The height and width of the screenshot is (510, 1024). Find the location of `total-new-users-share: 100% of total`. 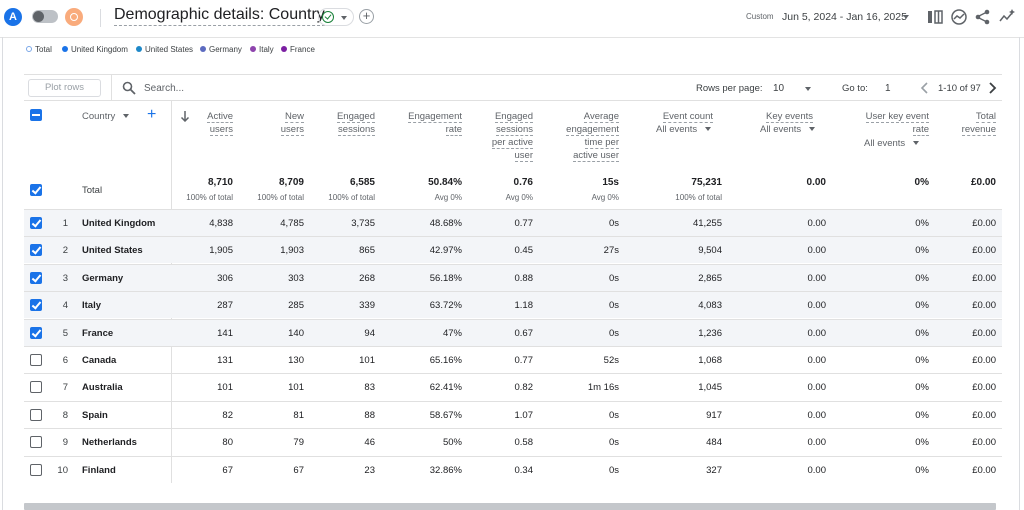

total-new-users-share: 100% of total is located at coordinates (280, 197).